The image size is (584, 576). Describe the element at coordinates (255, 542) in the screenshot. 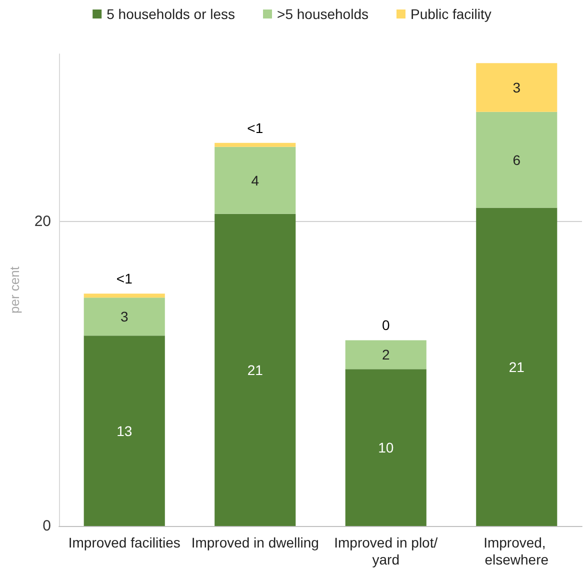

I see `x-tick-label: Improved in dwelling` at that location.